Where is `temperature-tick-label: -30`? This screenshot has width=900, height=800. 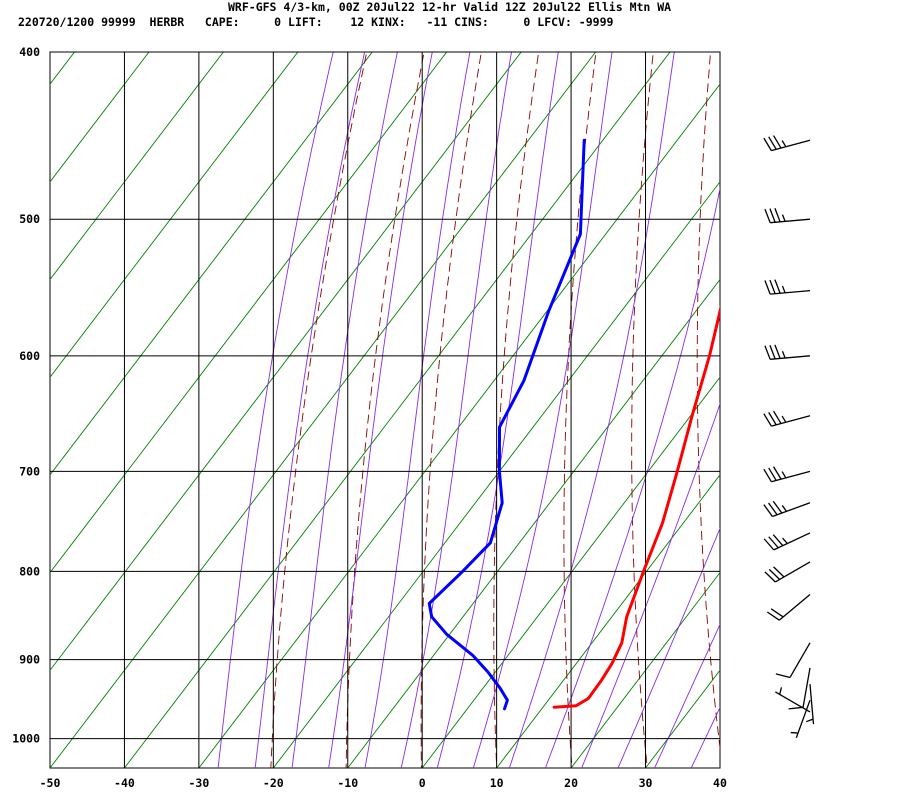
temperature-tick-label: -30 is located at coordinates (198, 783).